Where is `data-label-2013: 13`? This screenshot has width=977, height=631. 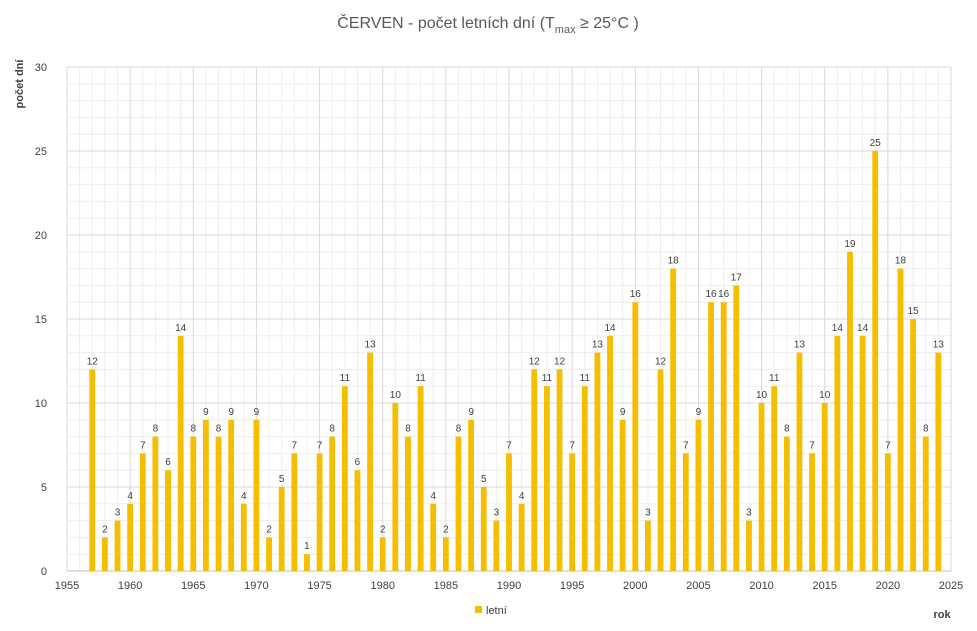
data-label-2013: 13 is located at coordinates (800, 345).